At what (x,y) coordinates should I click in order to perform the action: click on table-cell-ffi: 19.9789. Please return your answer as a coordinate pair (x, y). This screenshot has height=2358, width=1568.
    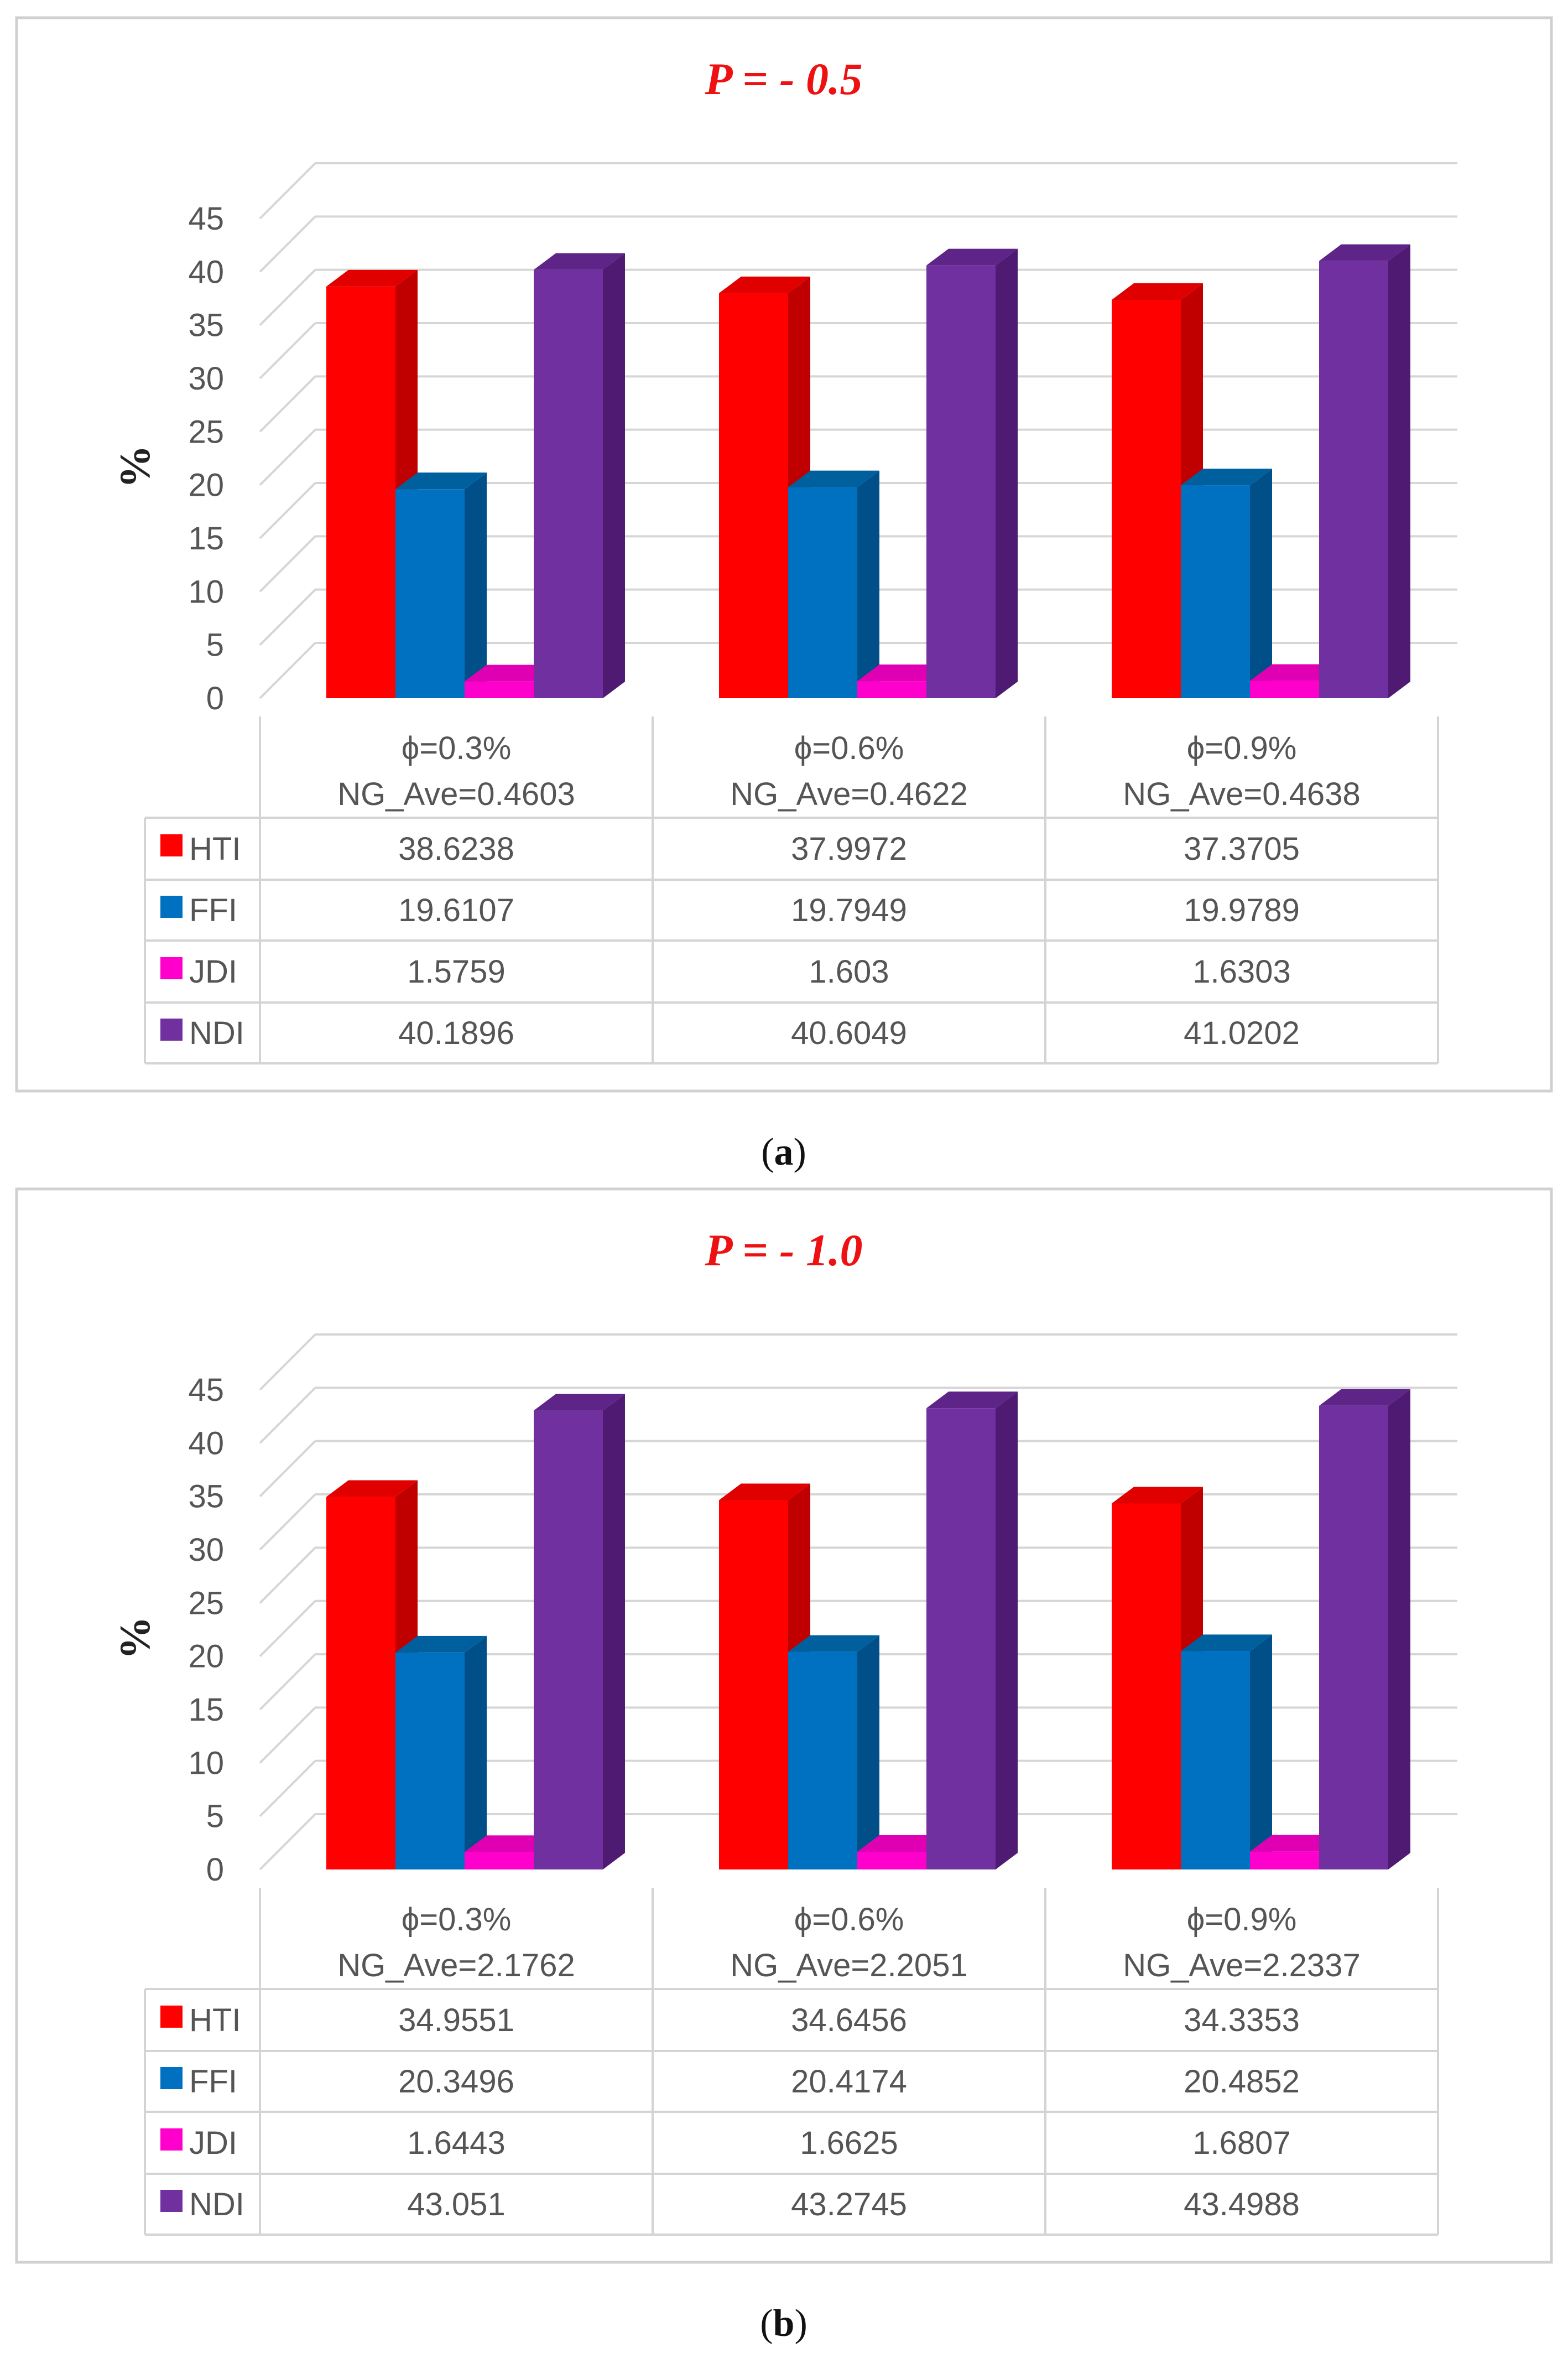
    Looking at the image, I should click on (1242, 910).